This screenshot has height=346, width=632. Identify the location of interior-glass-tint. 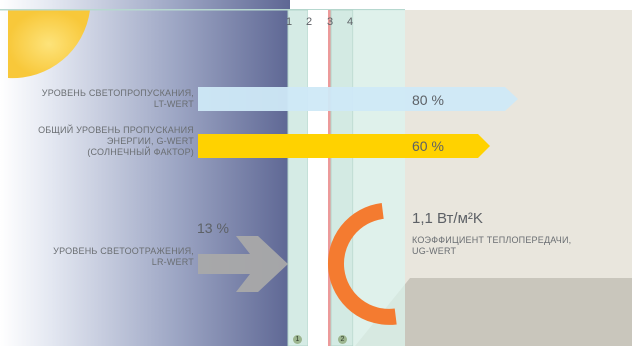
(379, 178).